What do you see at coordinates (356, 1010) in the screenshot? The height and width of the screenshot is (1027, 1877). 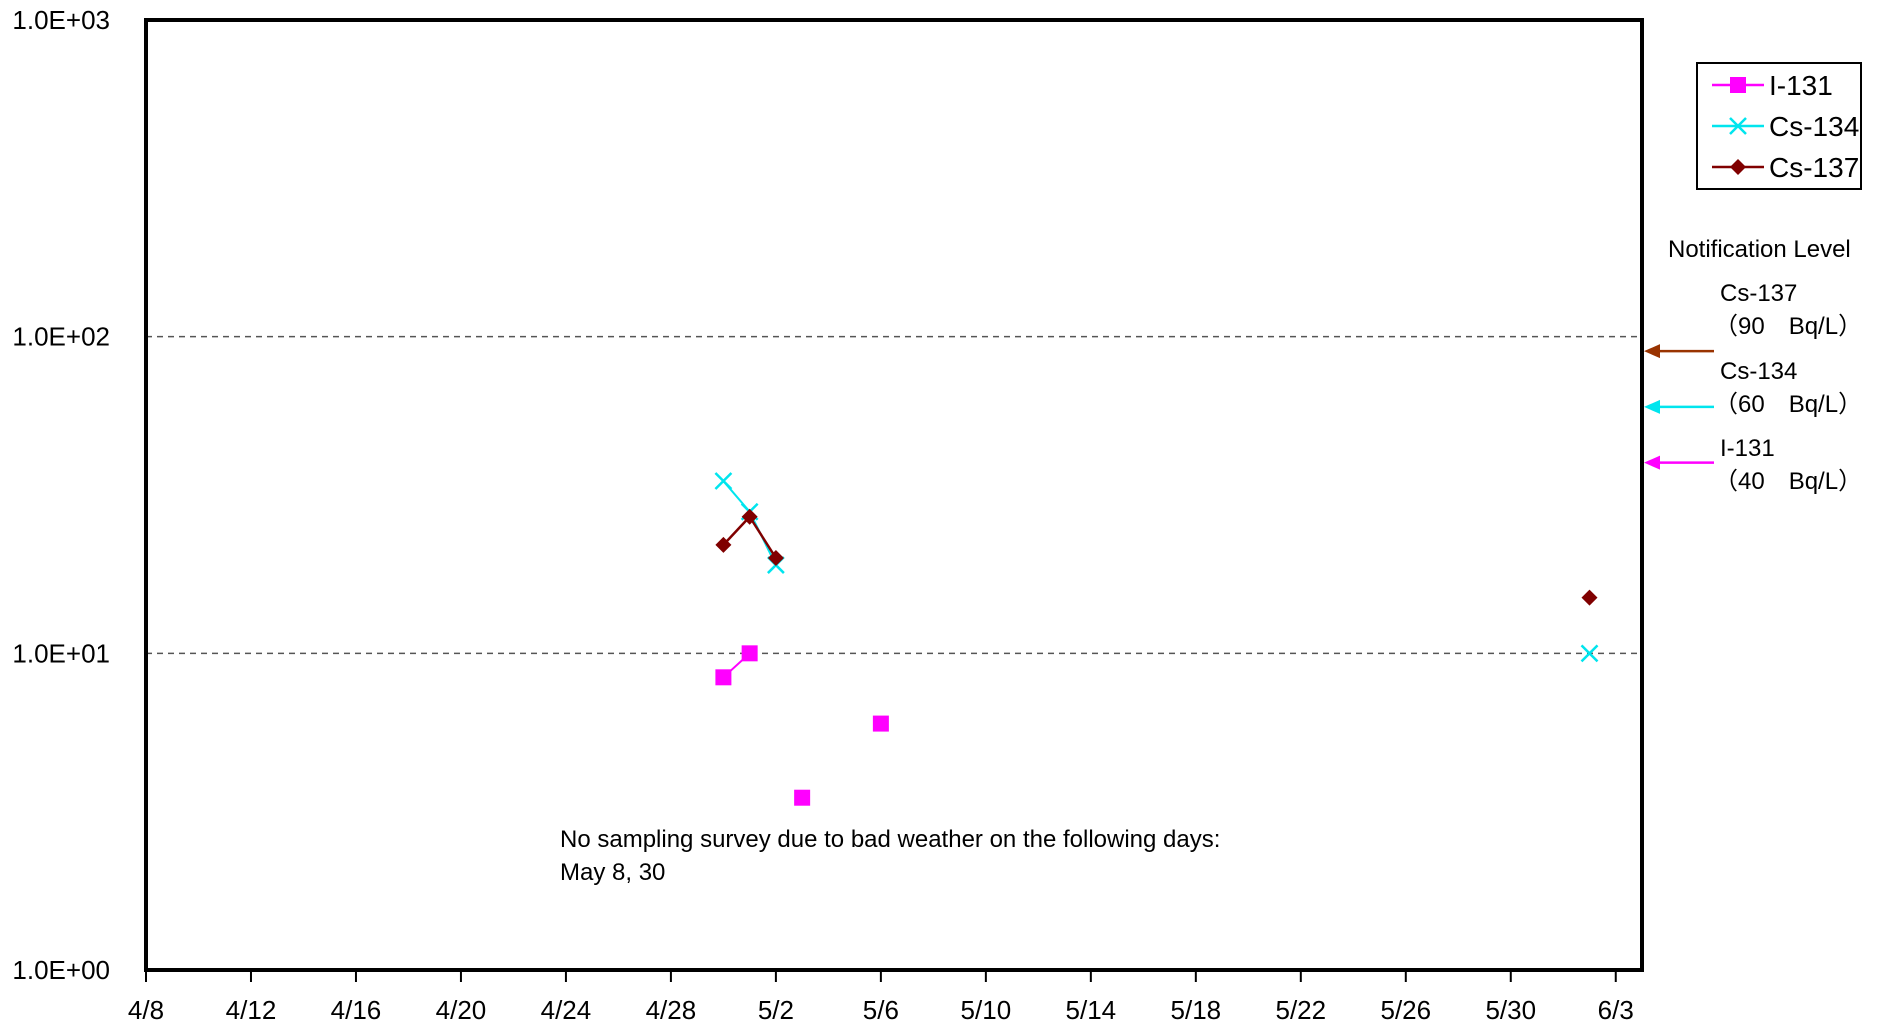 I see `x-tick-label-2: 4/16` at bounding box center [356, 1010].